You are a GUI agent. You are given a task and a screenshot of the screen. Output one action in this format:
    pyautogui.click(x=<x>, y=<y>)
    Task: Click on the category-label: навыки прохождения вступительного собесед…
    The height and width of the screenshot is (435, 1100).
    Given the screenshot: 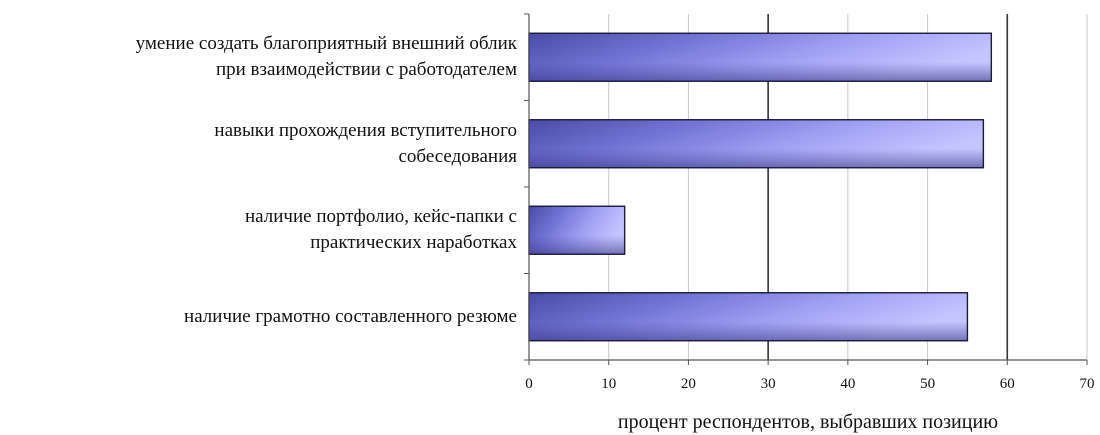 What is the action you would take?
    pyautogui.click(x=365, y=144)
    